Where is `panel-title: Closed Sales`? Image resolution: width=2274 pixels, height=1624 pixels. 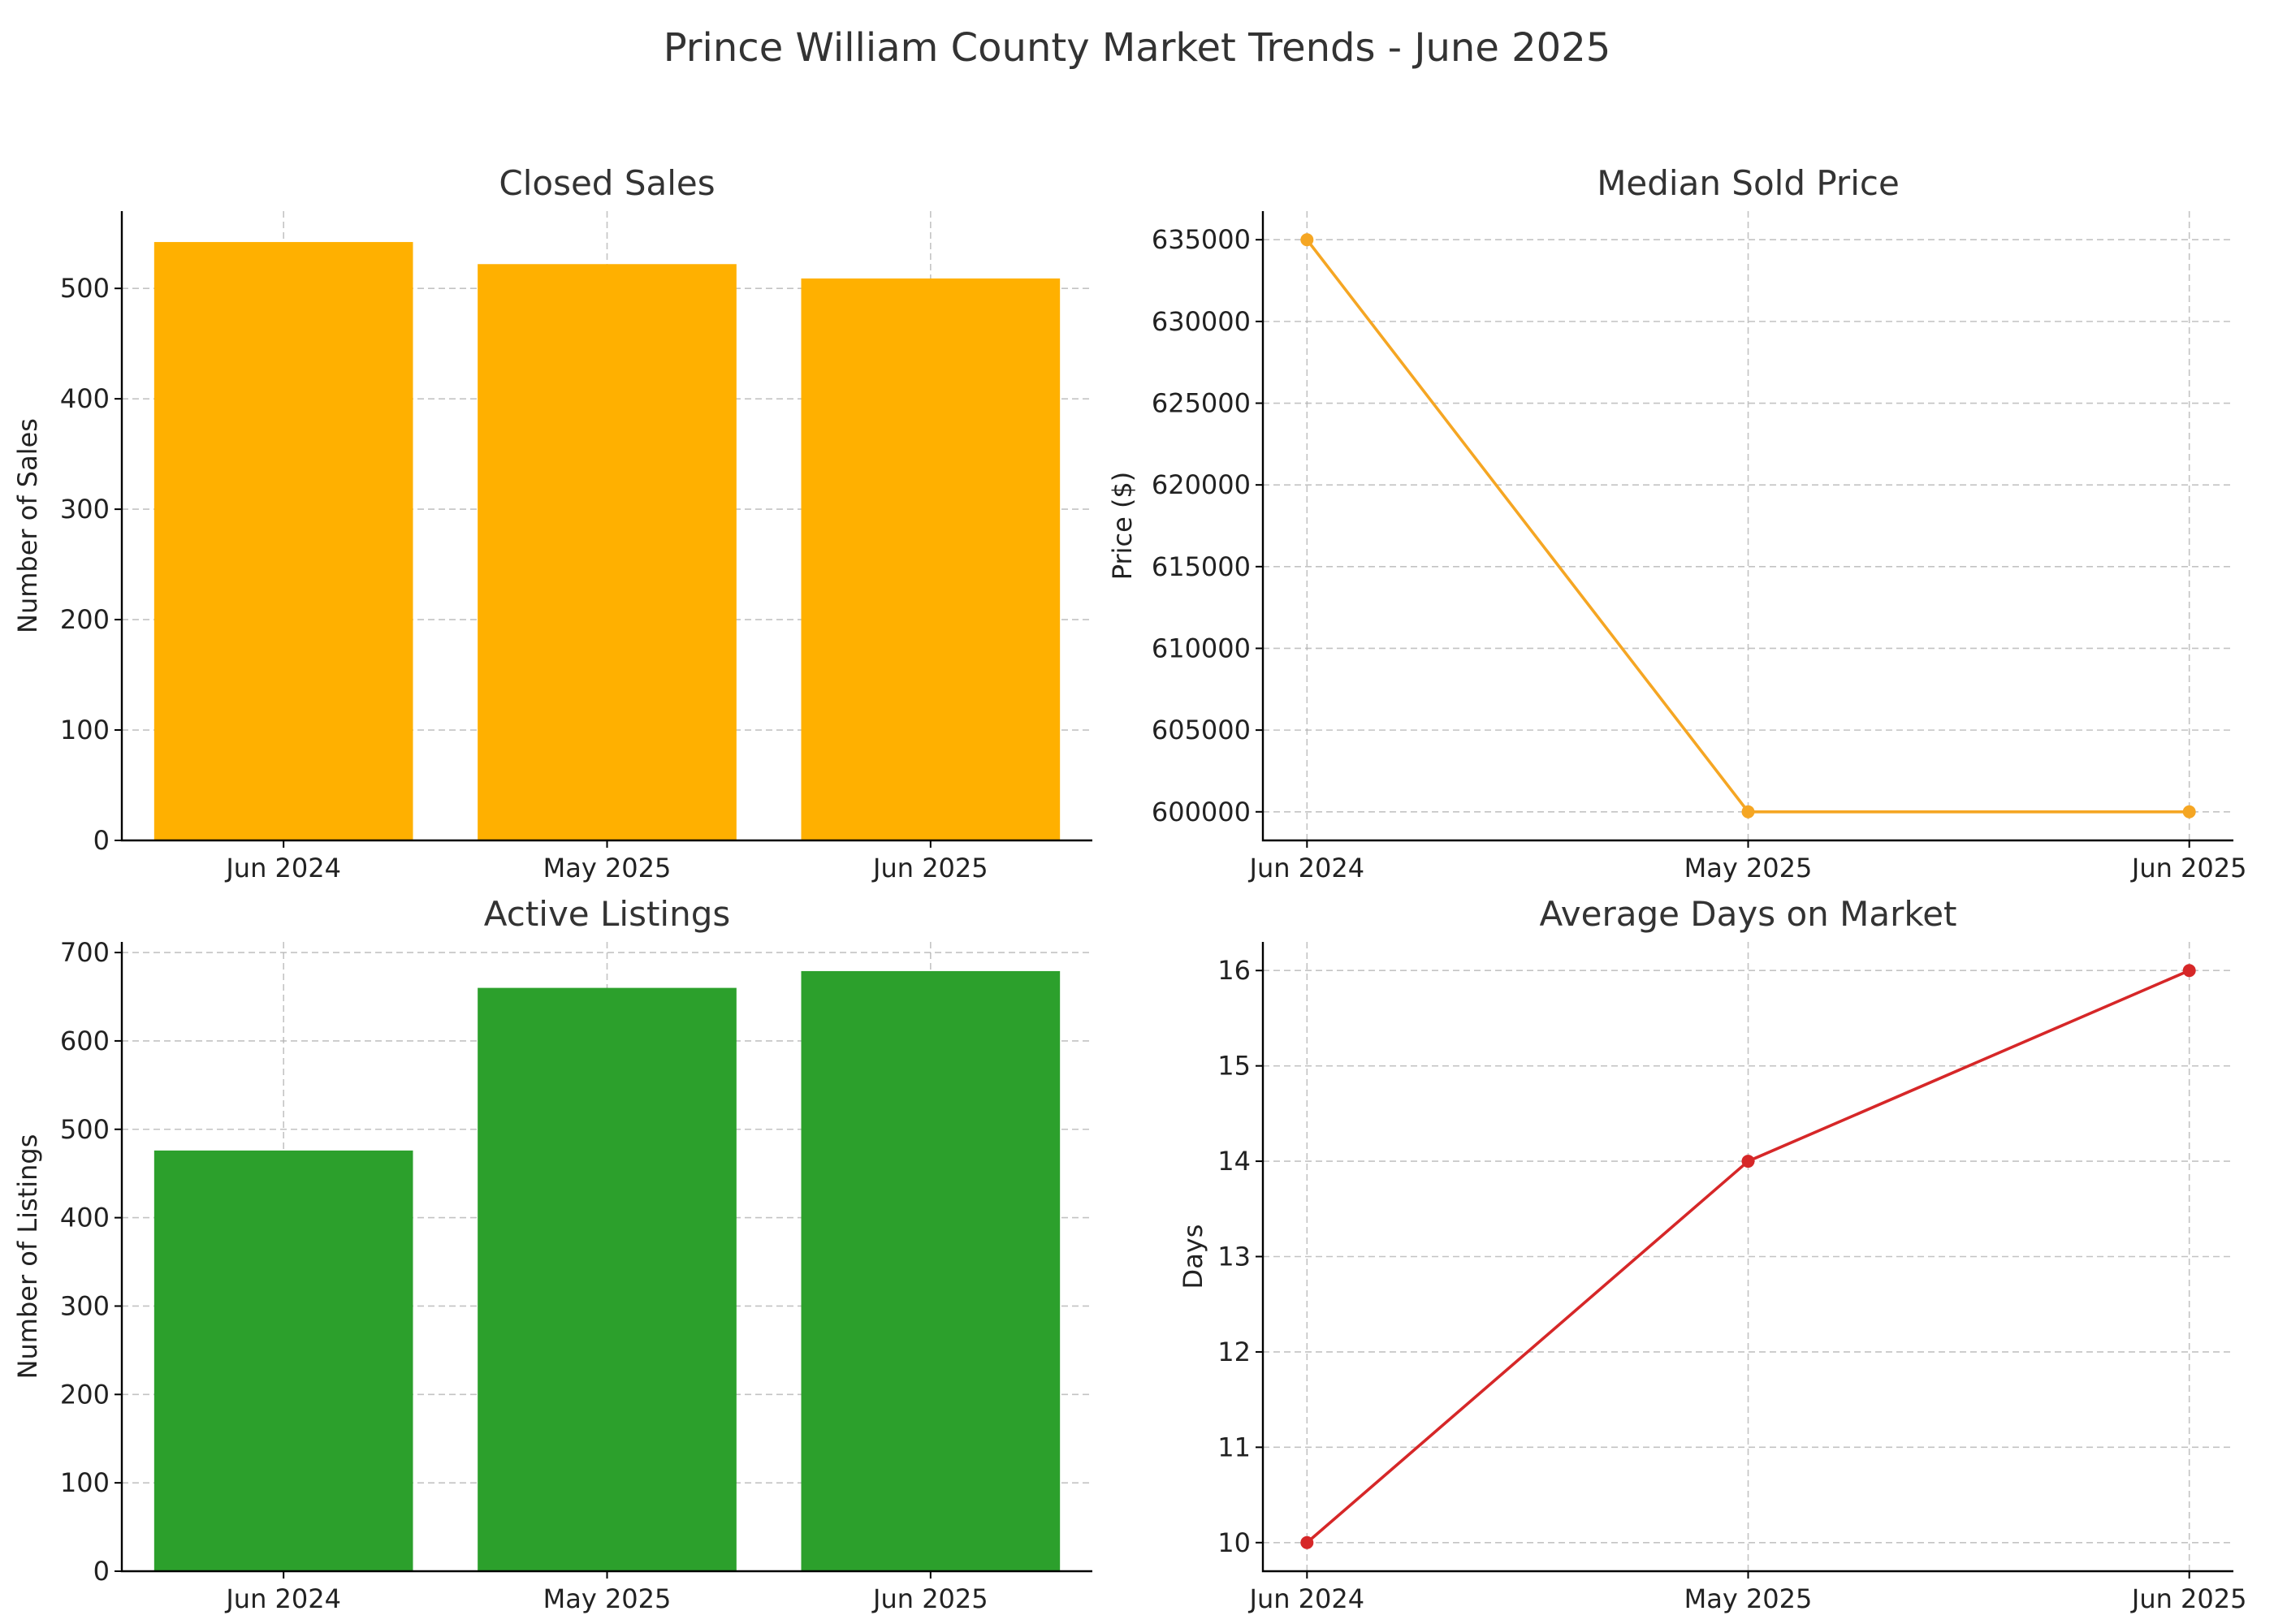
panel-title: Closed Sales is located at coordinates (607, 183).